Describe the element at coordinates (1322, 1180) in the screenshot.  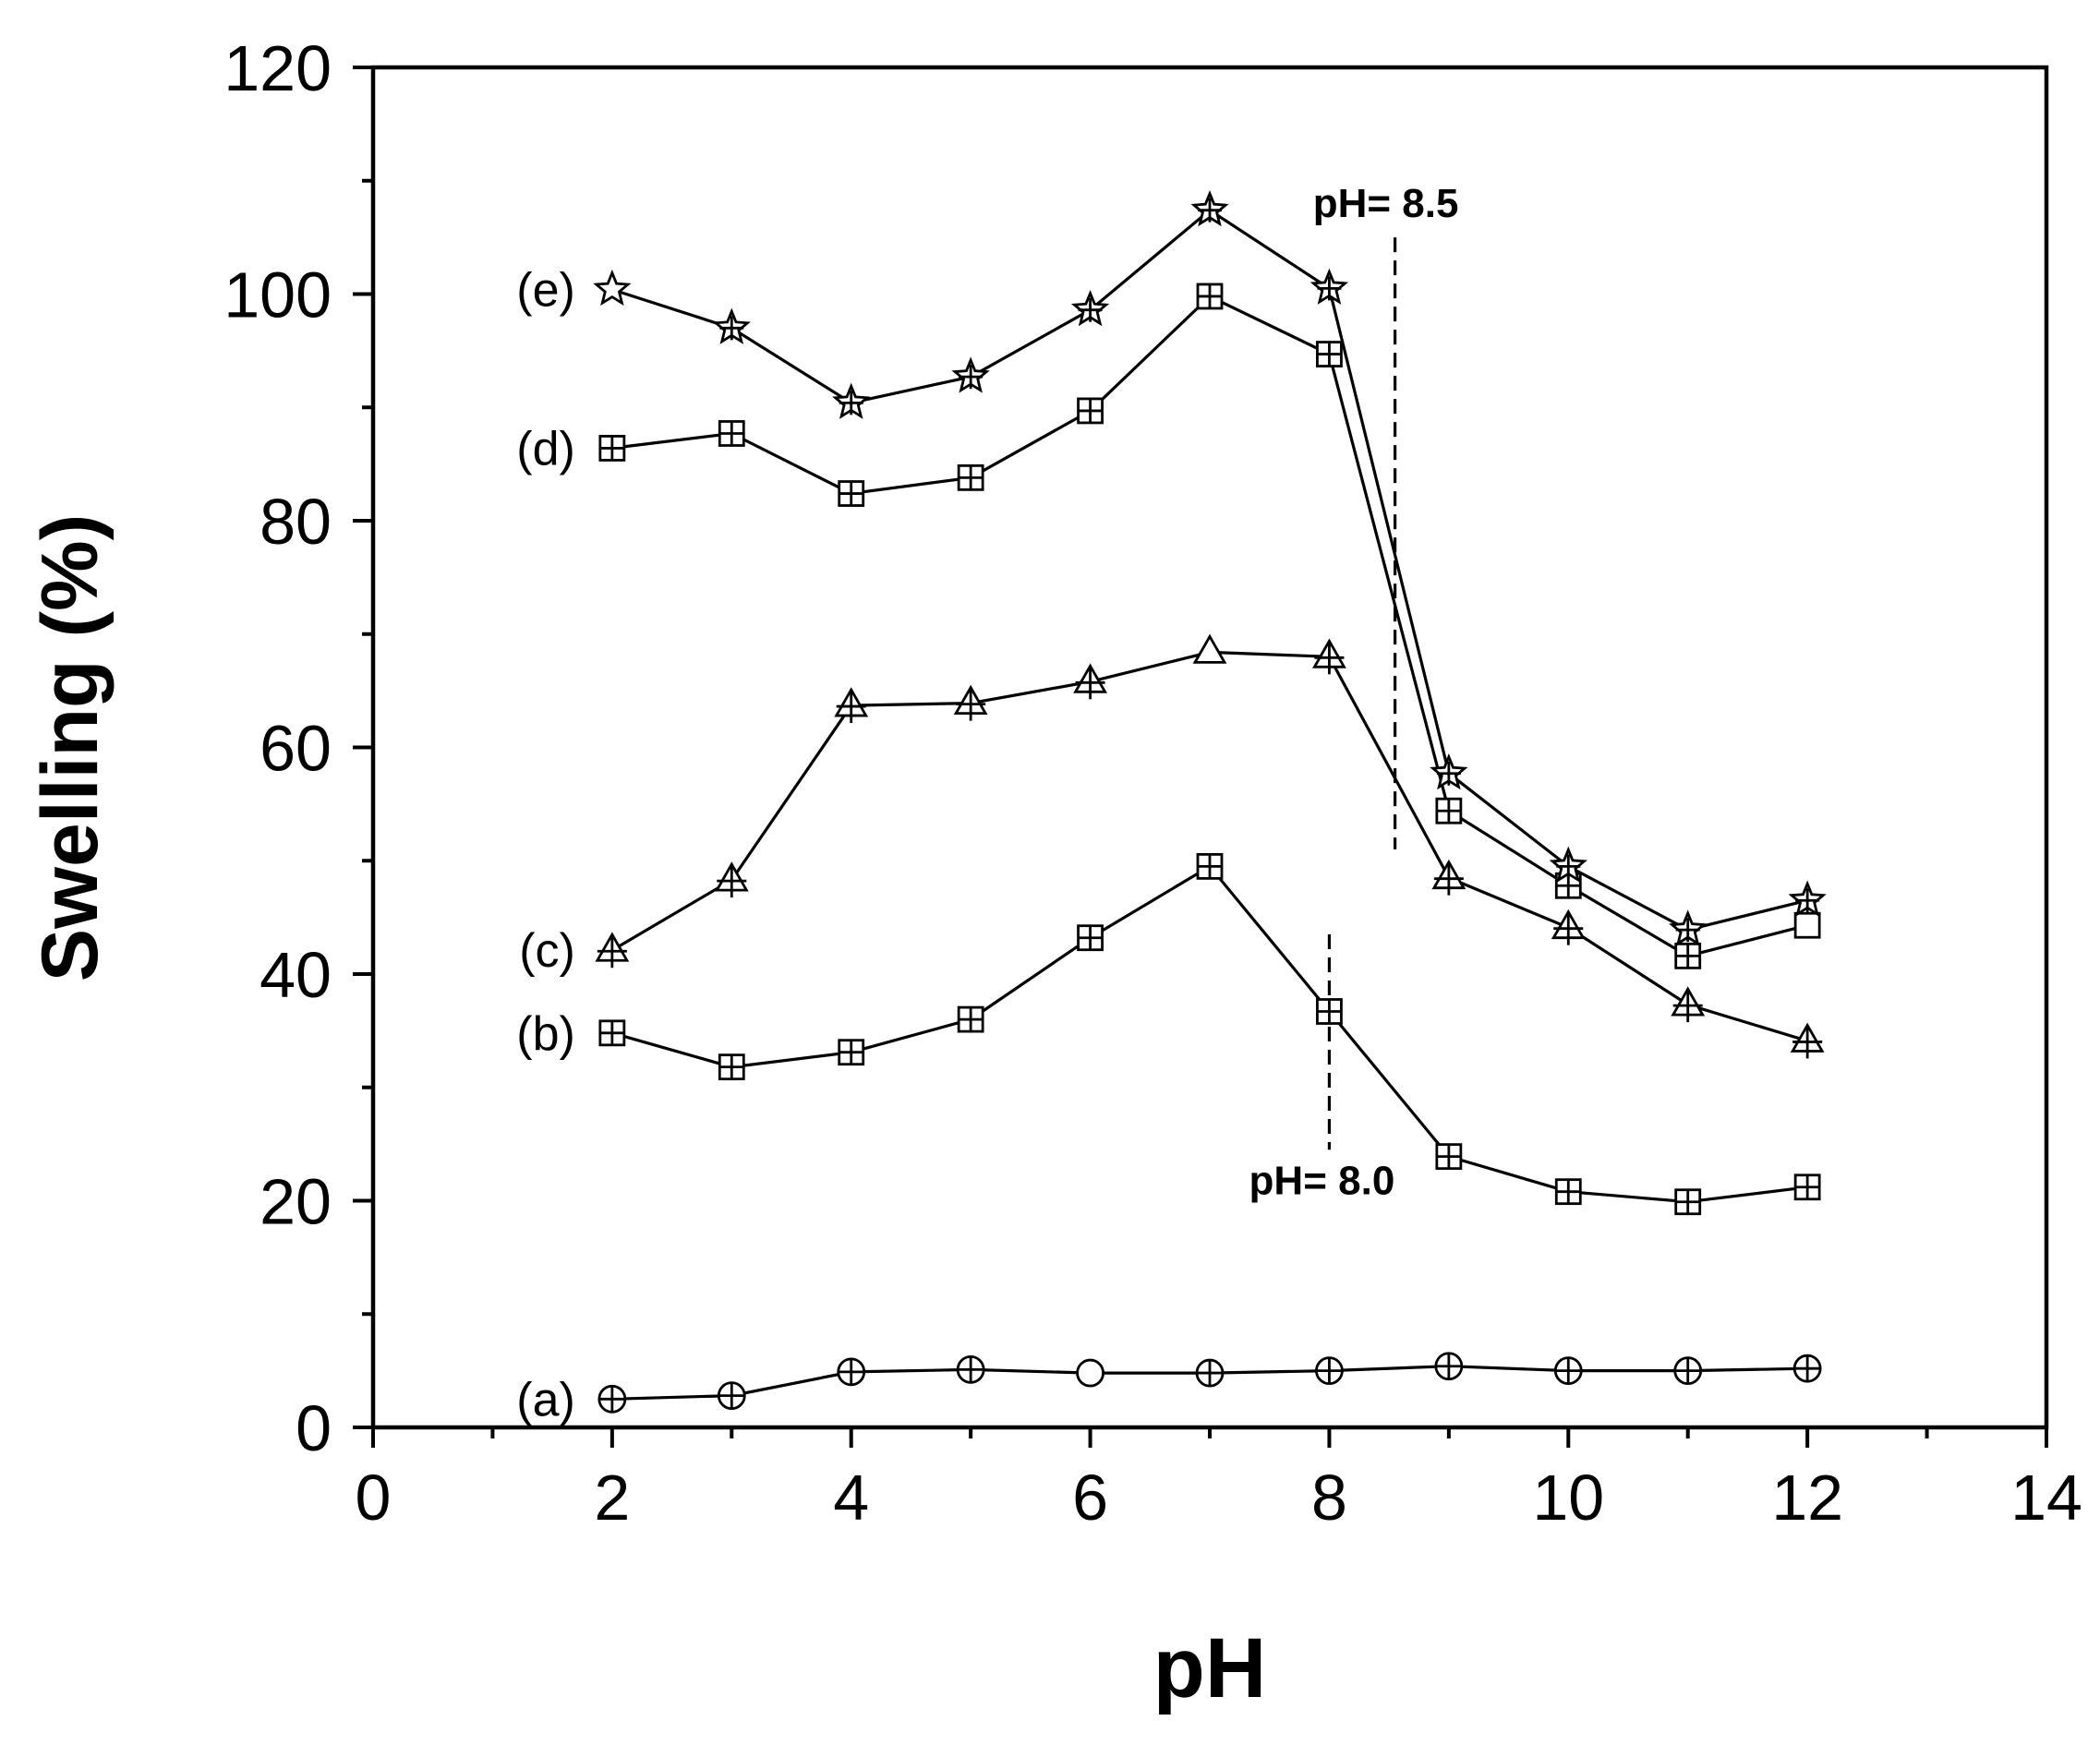
I see `annotation-label: pH= 8.0` at that location.